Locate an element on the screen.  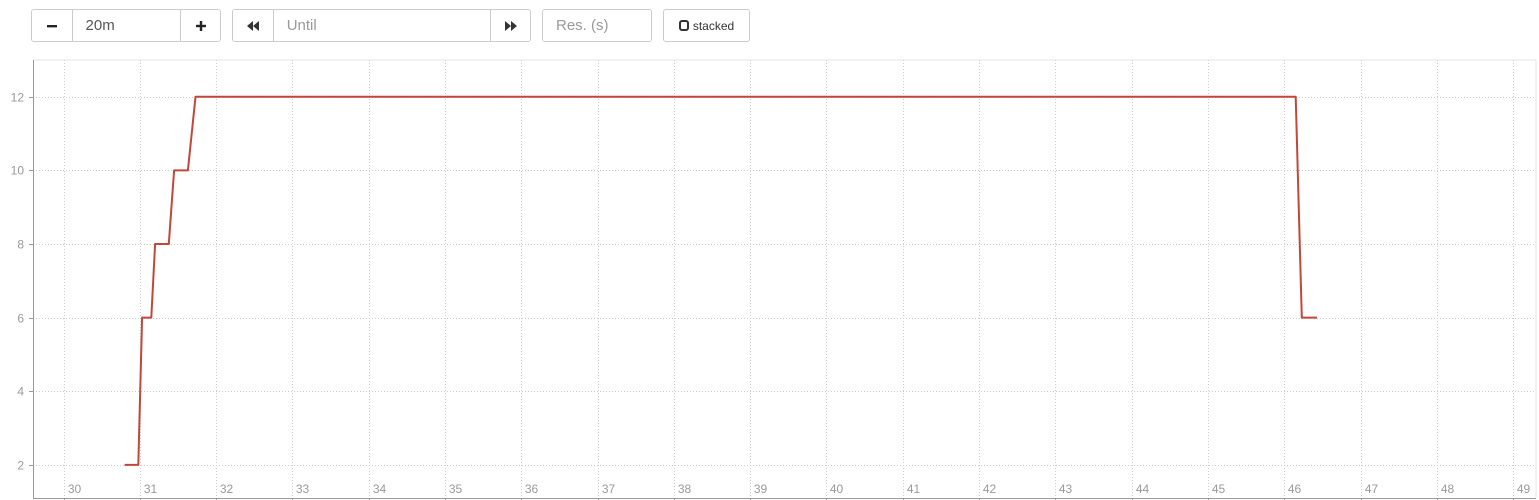
resolution-input: Res. (s) is located at coordinates (597, 25).